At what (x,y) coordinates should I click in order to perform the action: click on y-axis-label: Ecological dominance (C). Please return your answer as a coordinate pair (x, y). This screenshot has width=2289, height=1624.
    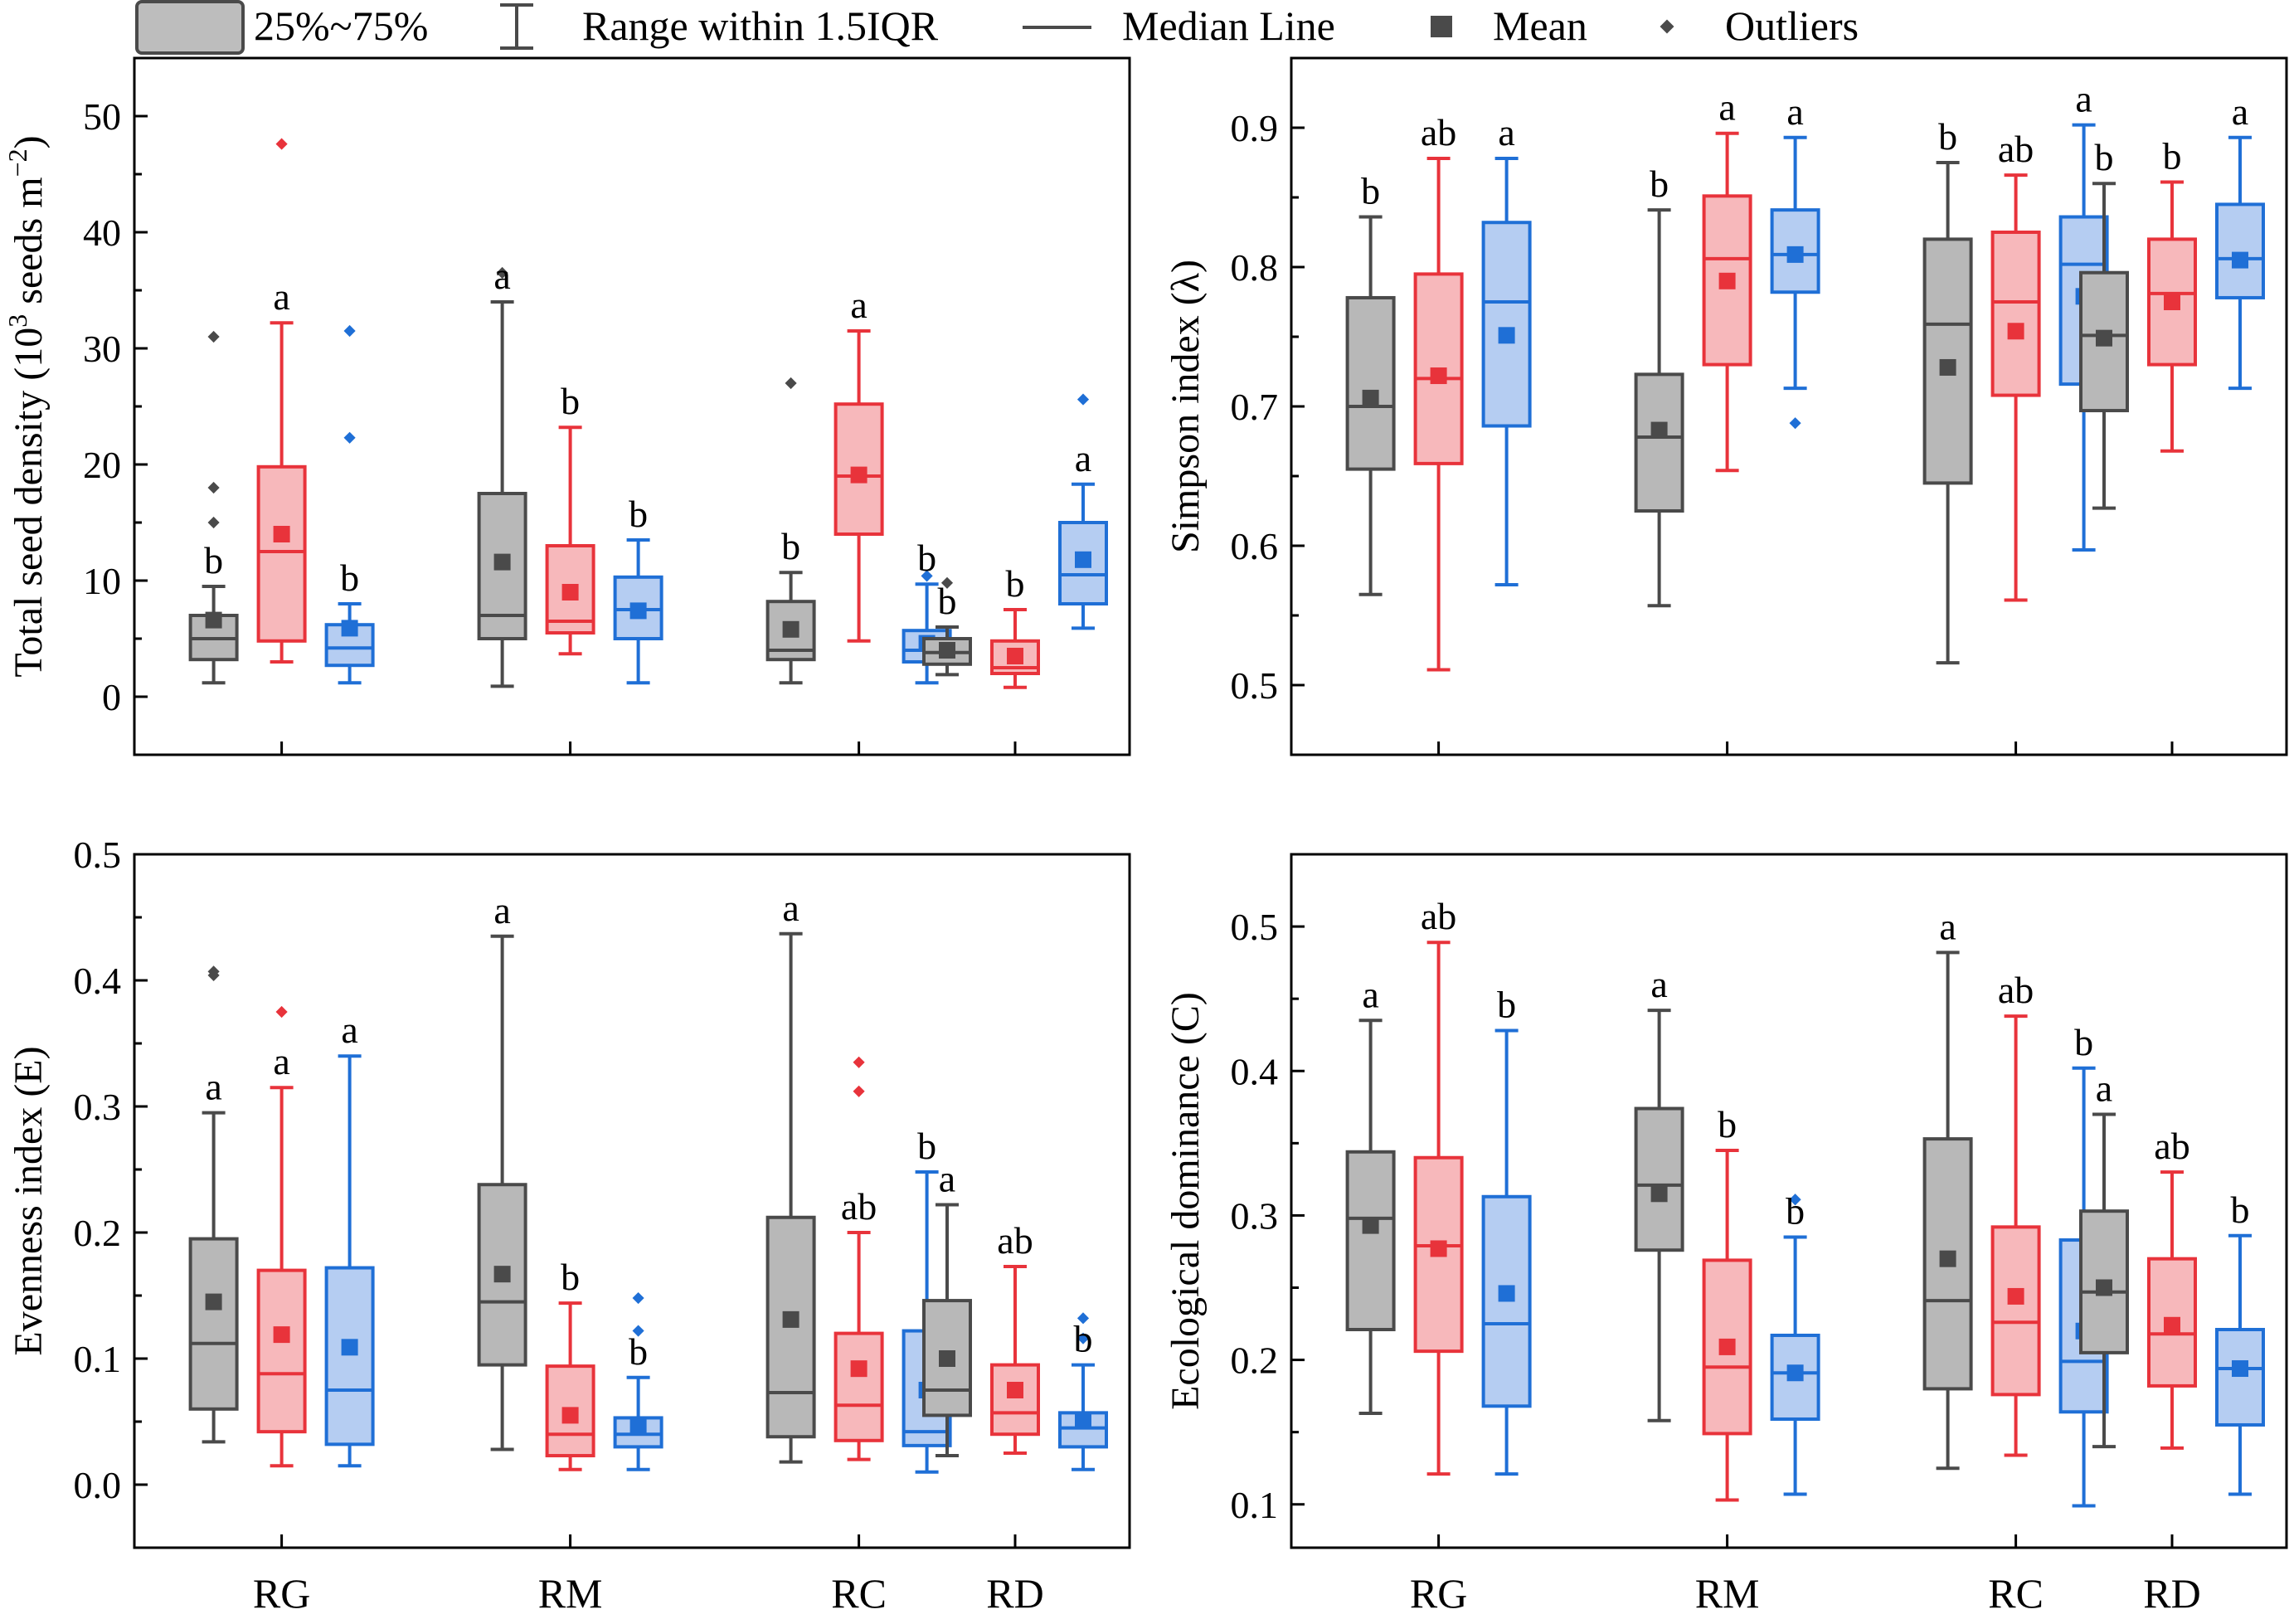
    Looking at the image, I should click on (1186, 1201).